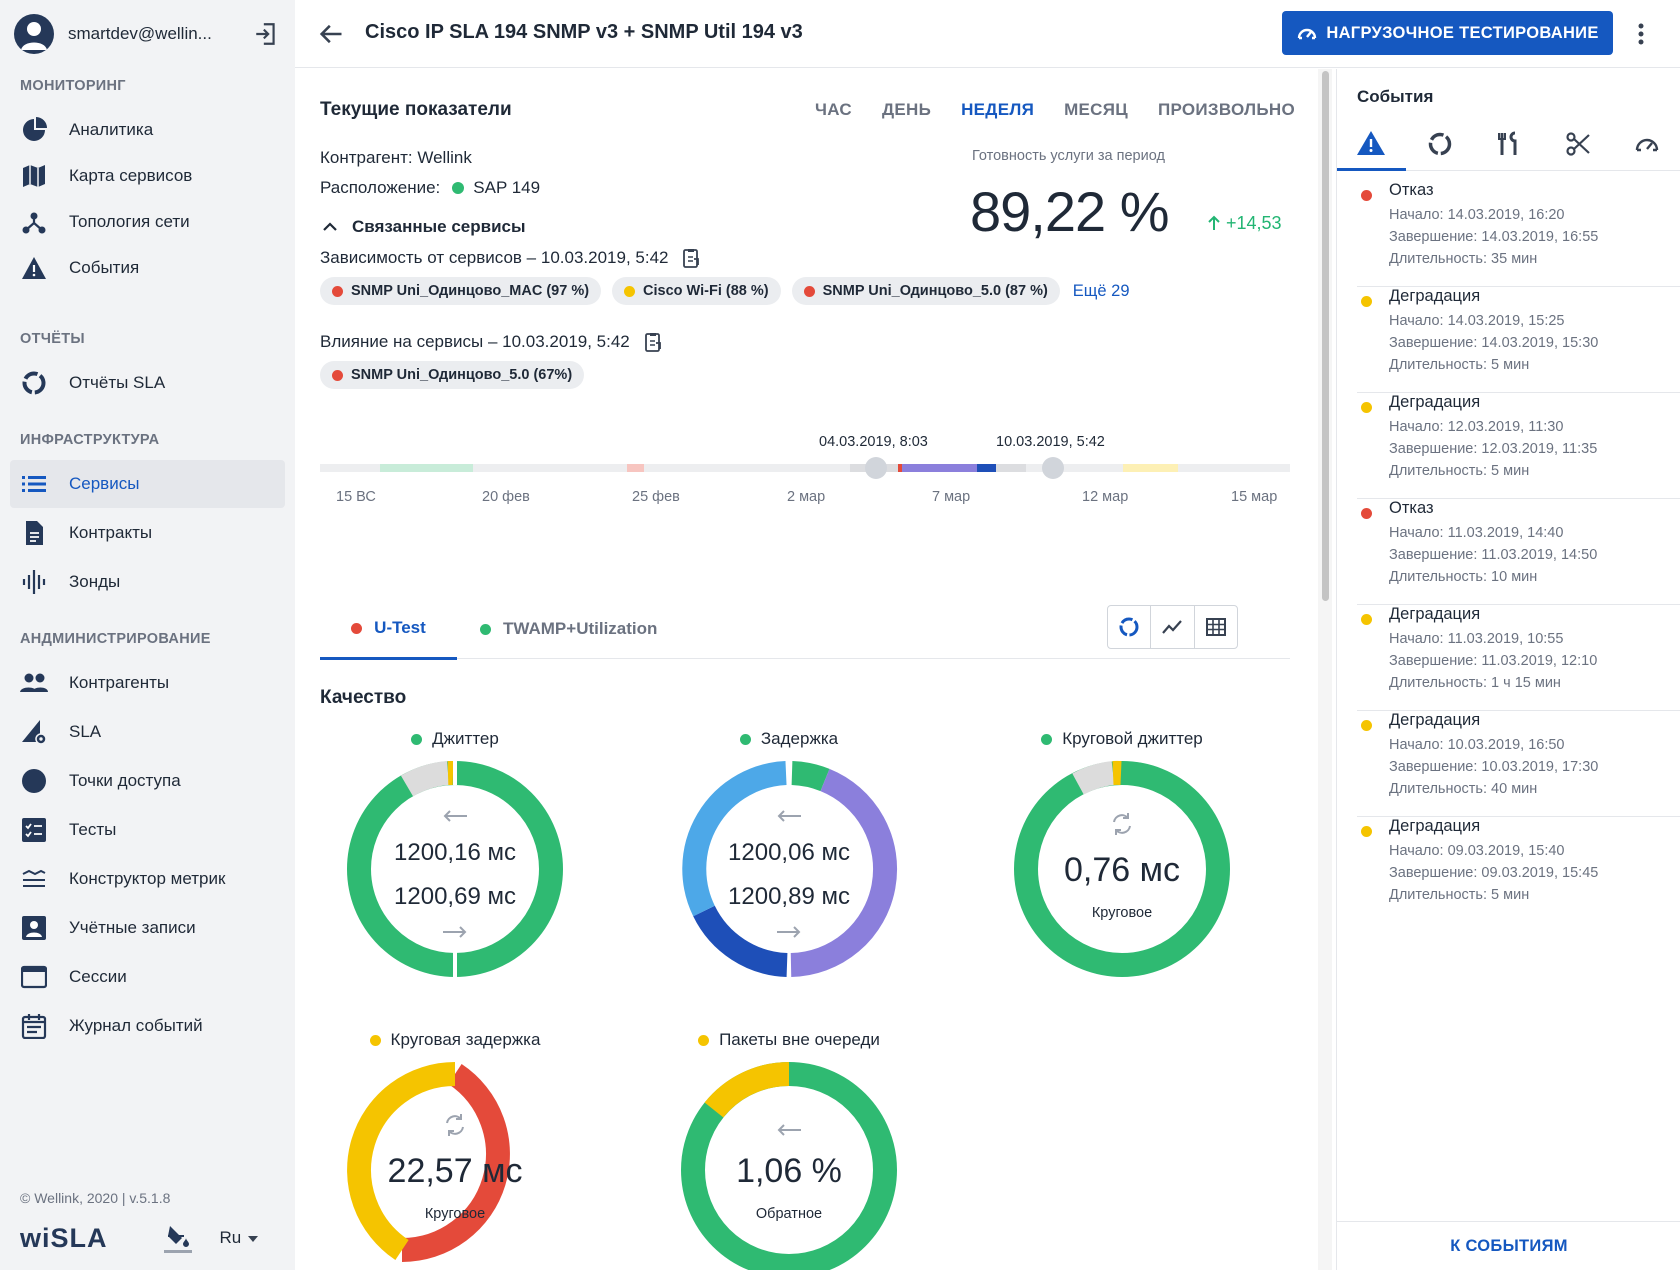 This screenshot has height=1270, width=1680. I want to click on paint-bucket-icon, so click(177, 1238).